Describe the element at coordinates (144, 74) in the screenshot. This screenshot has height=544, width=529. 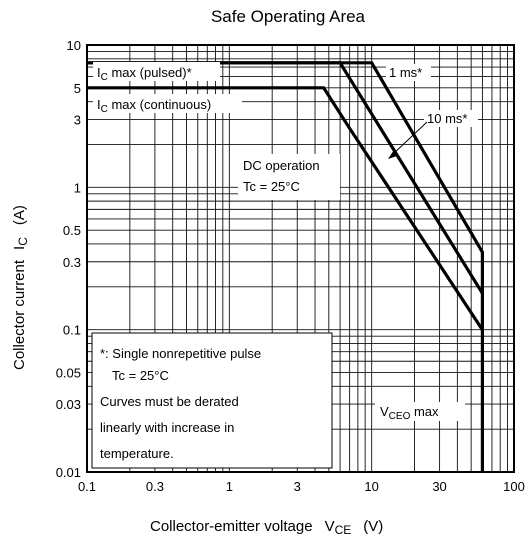
I see `svg-text: IC max (pulsed)*` at that location.